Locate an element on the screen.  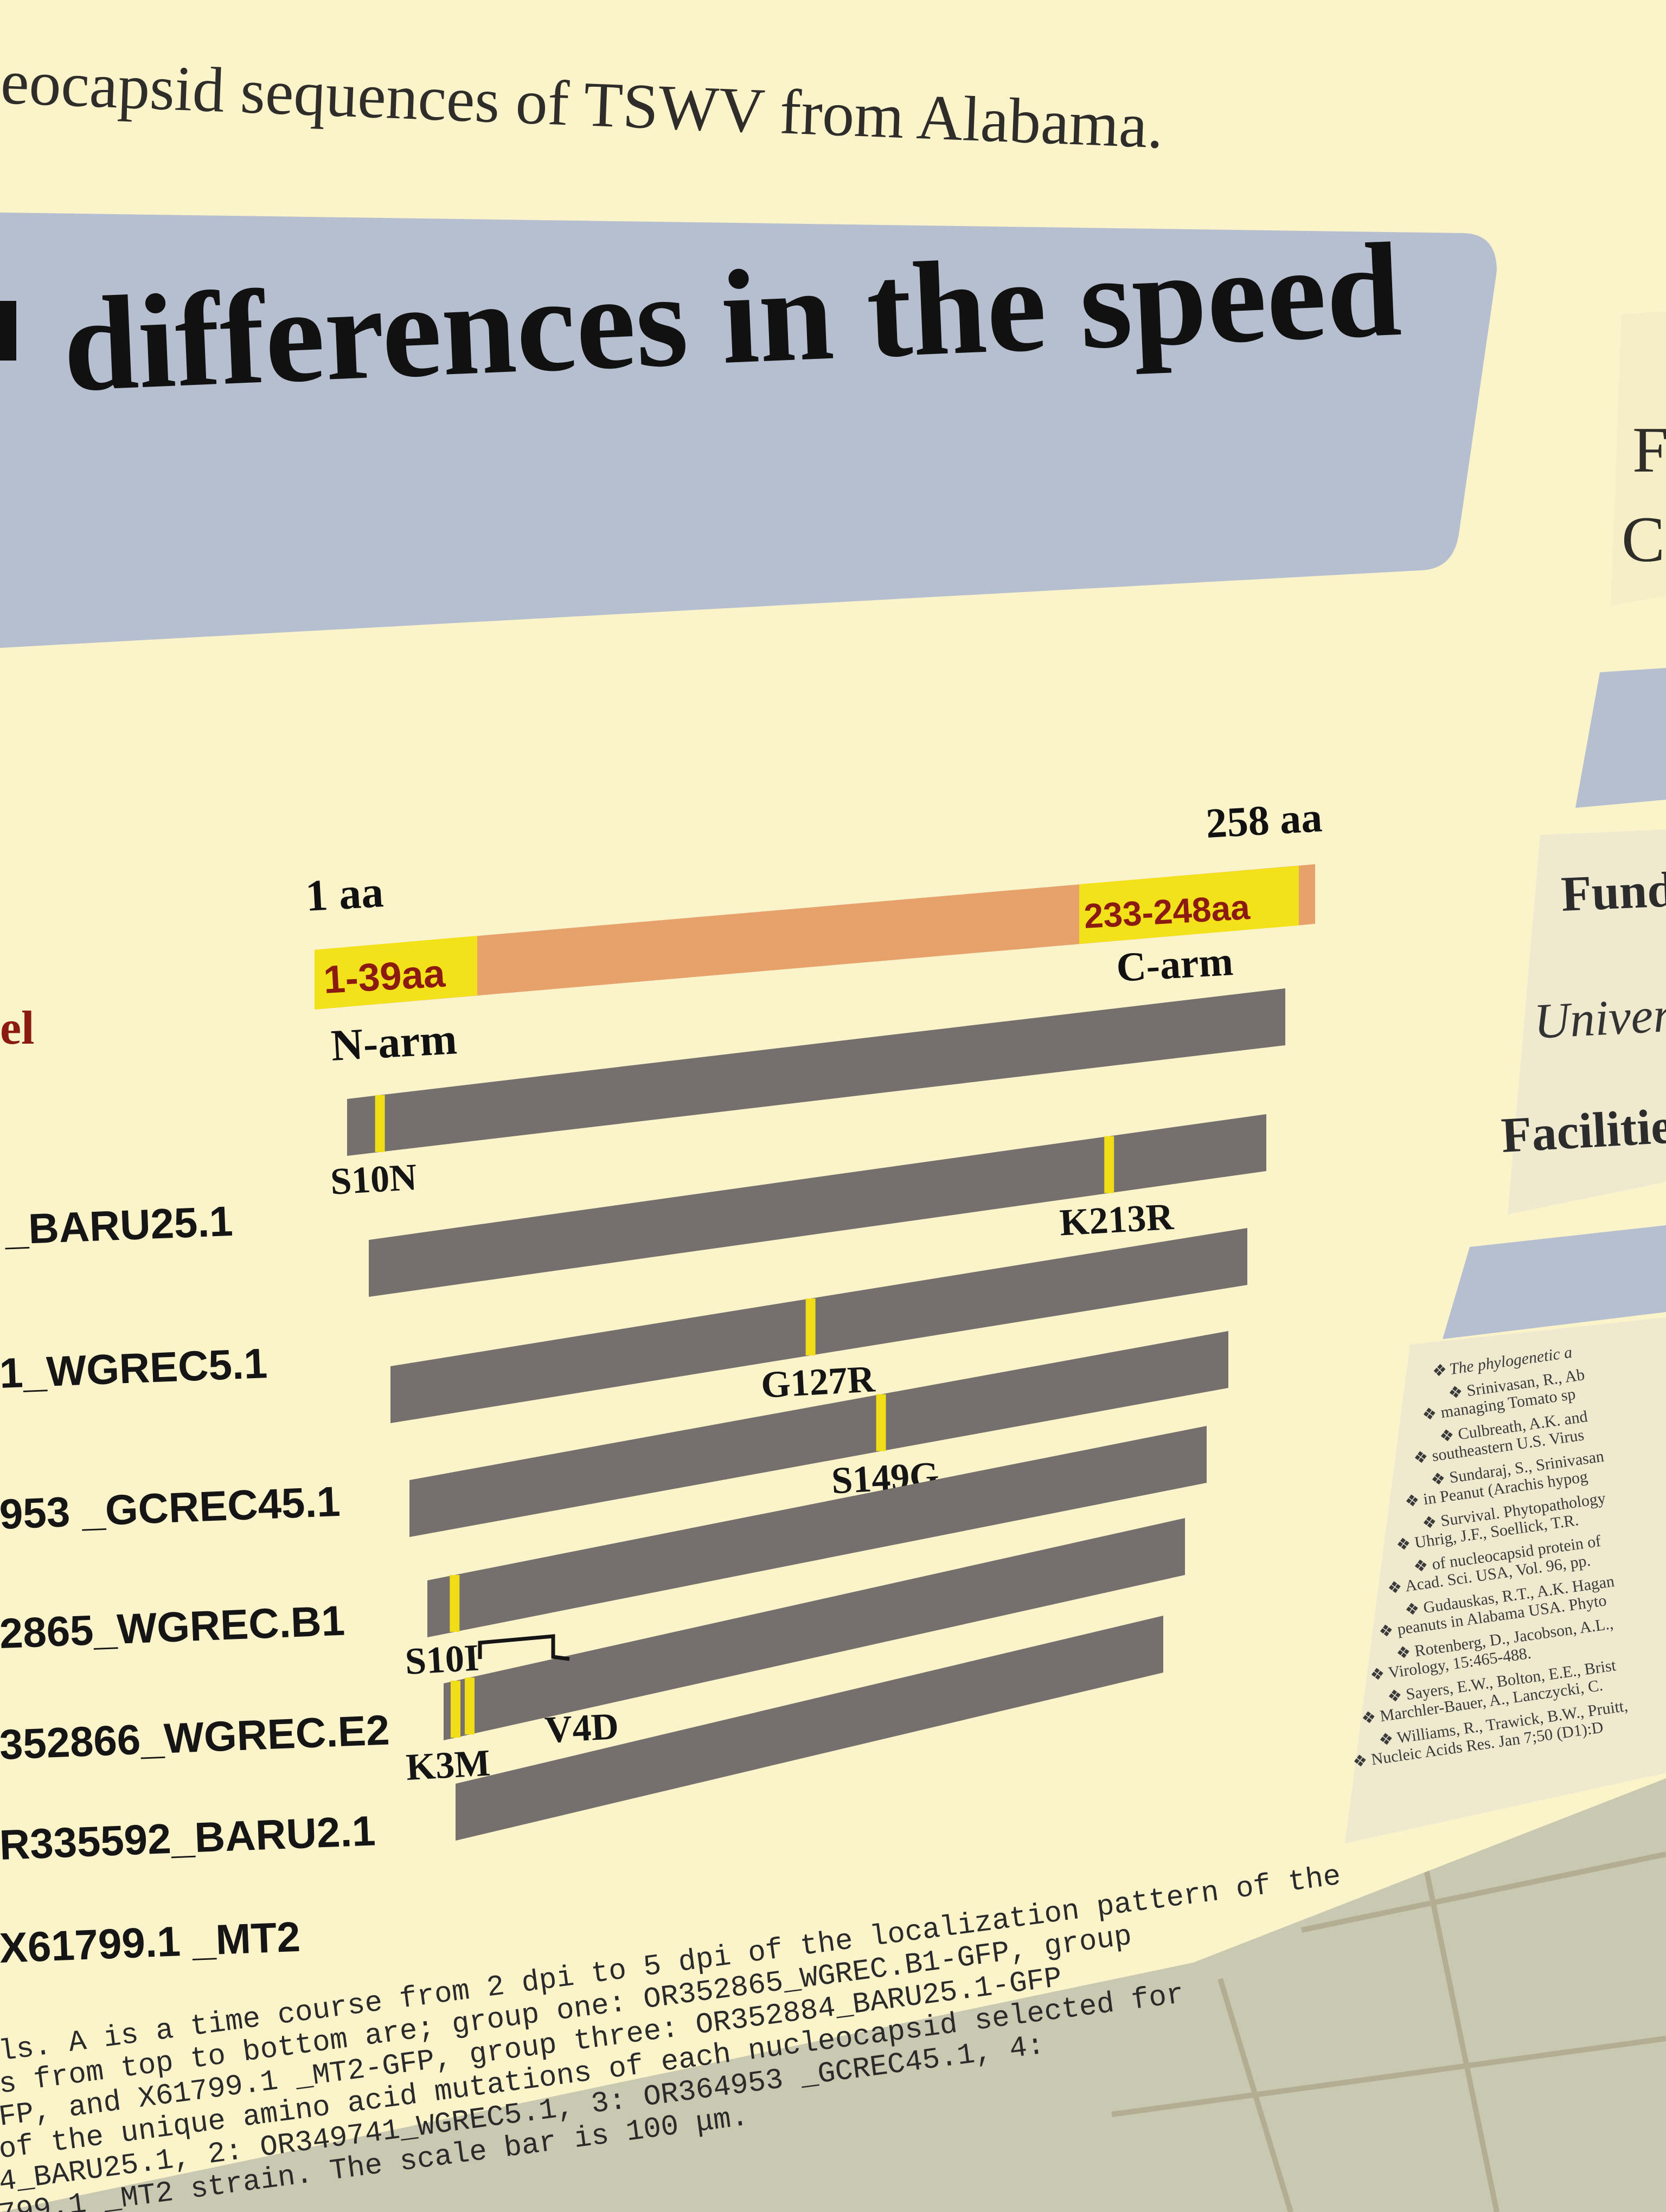
n-region-highlight is located at coordinates (396, 972).